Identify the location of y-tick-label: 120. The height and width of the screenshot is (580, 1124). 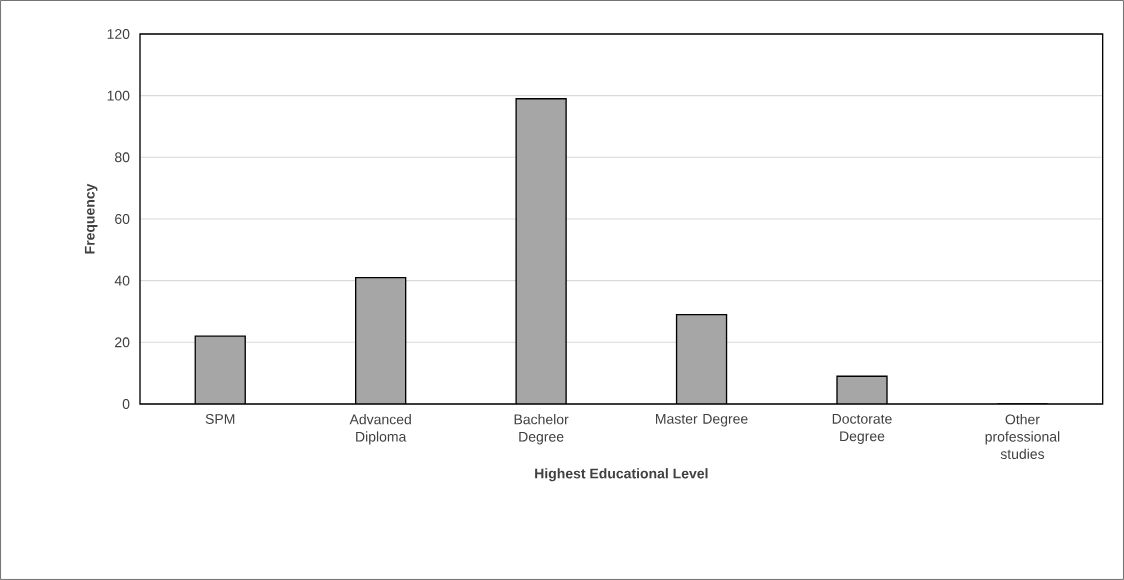
(118, 34).